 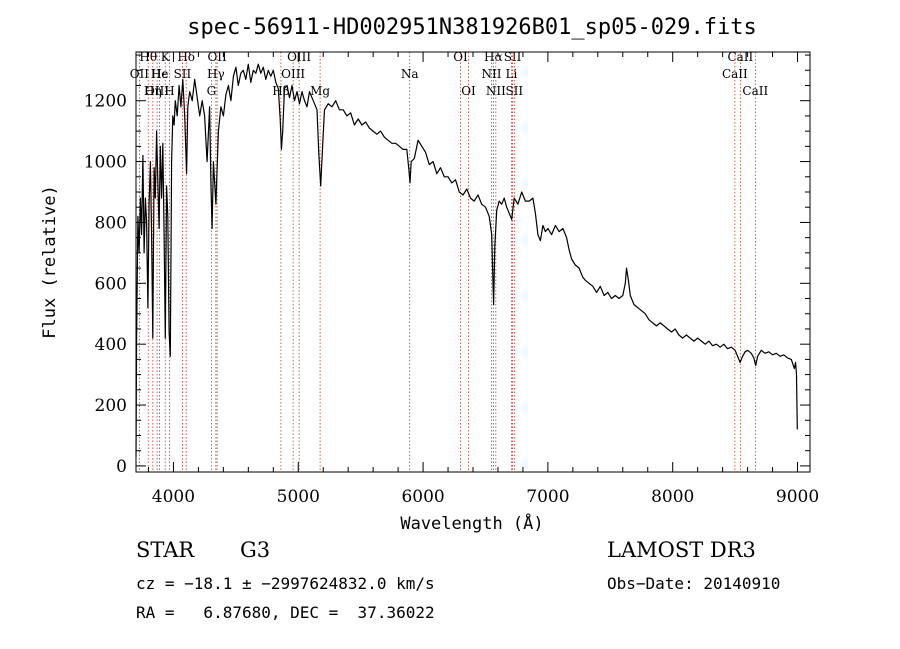 What do you see at coordinates (681, 550) in the screenshot?
I see `survey-name: LAMOST DR3` at bounding box center [681, 550].